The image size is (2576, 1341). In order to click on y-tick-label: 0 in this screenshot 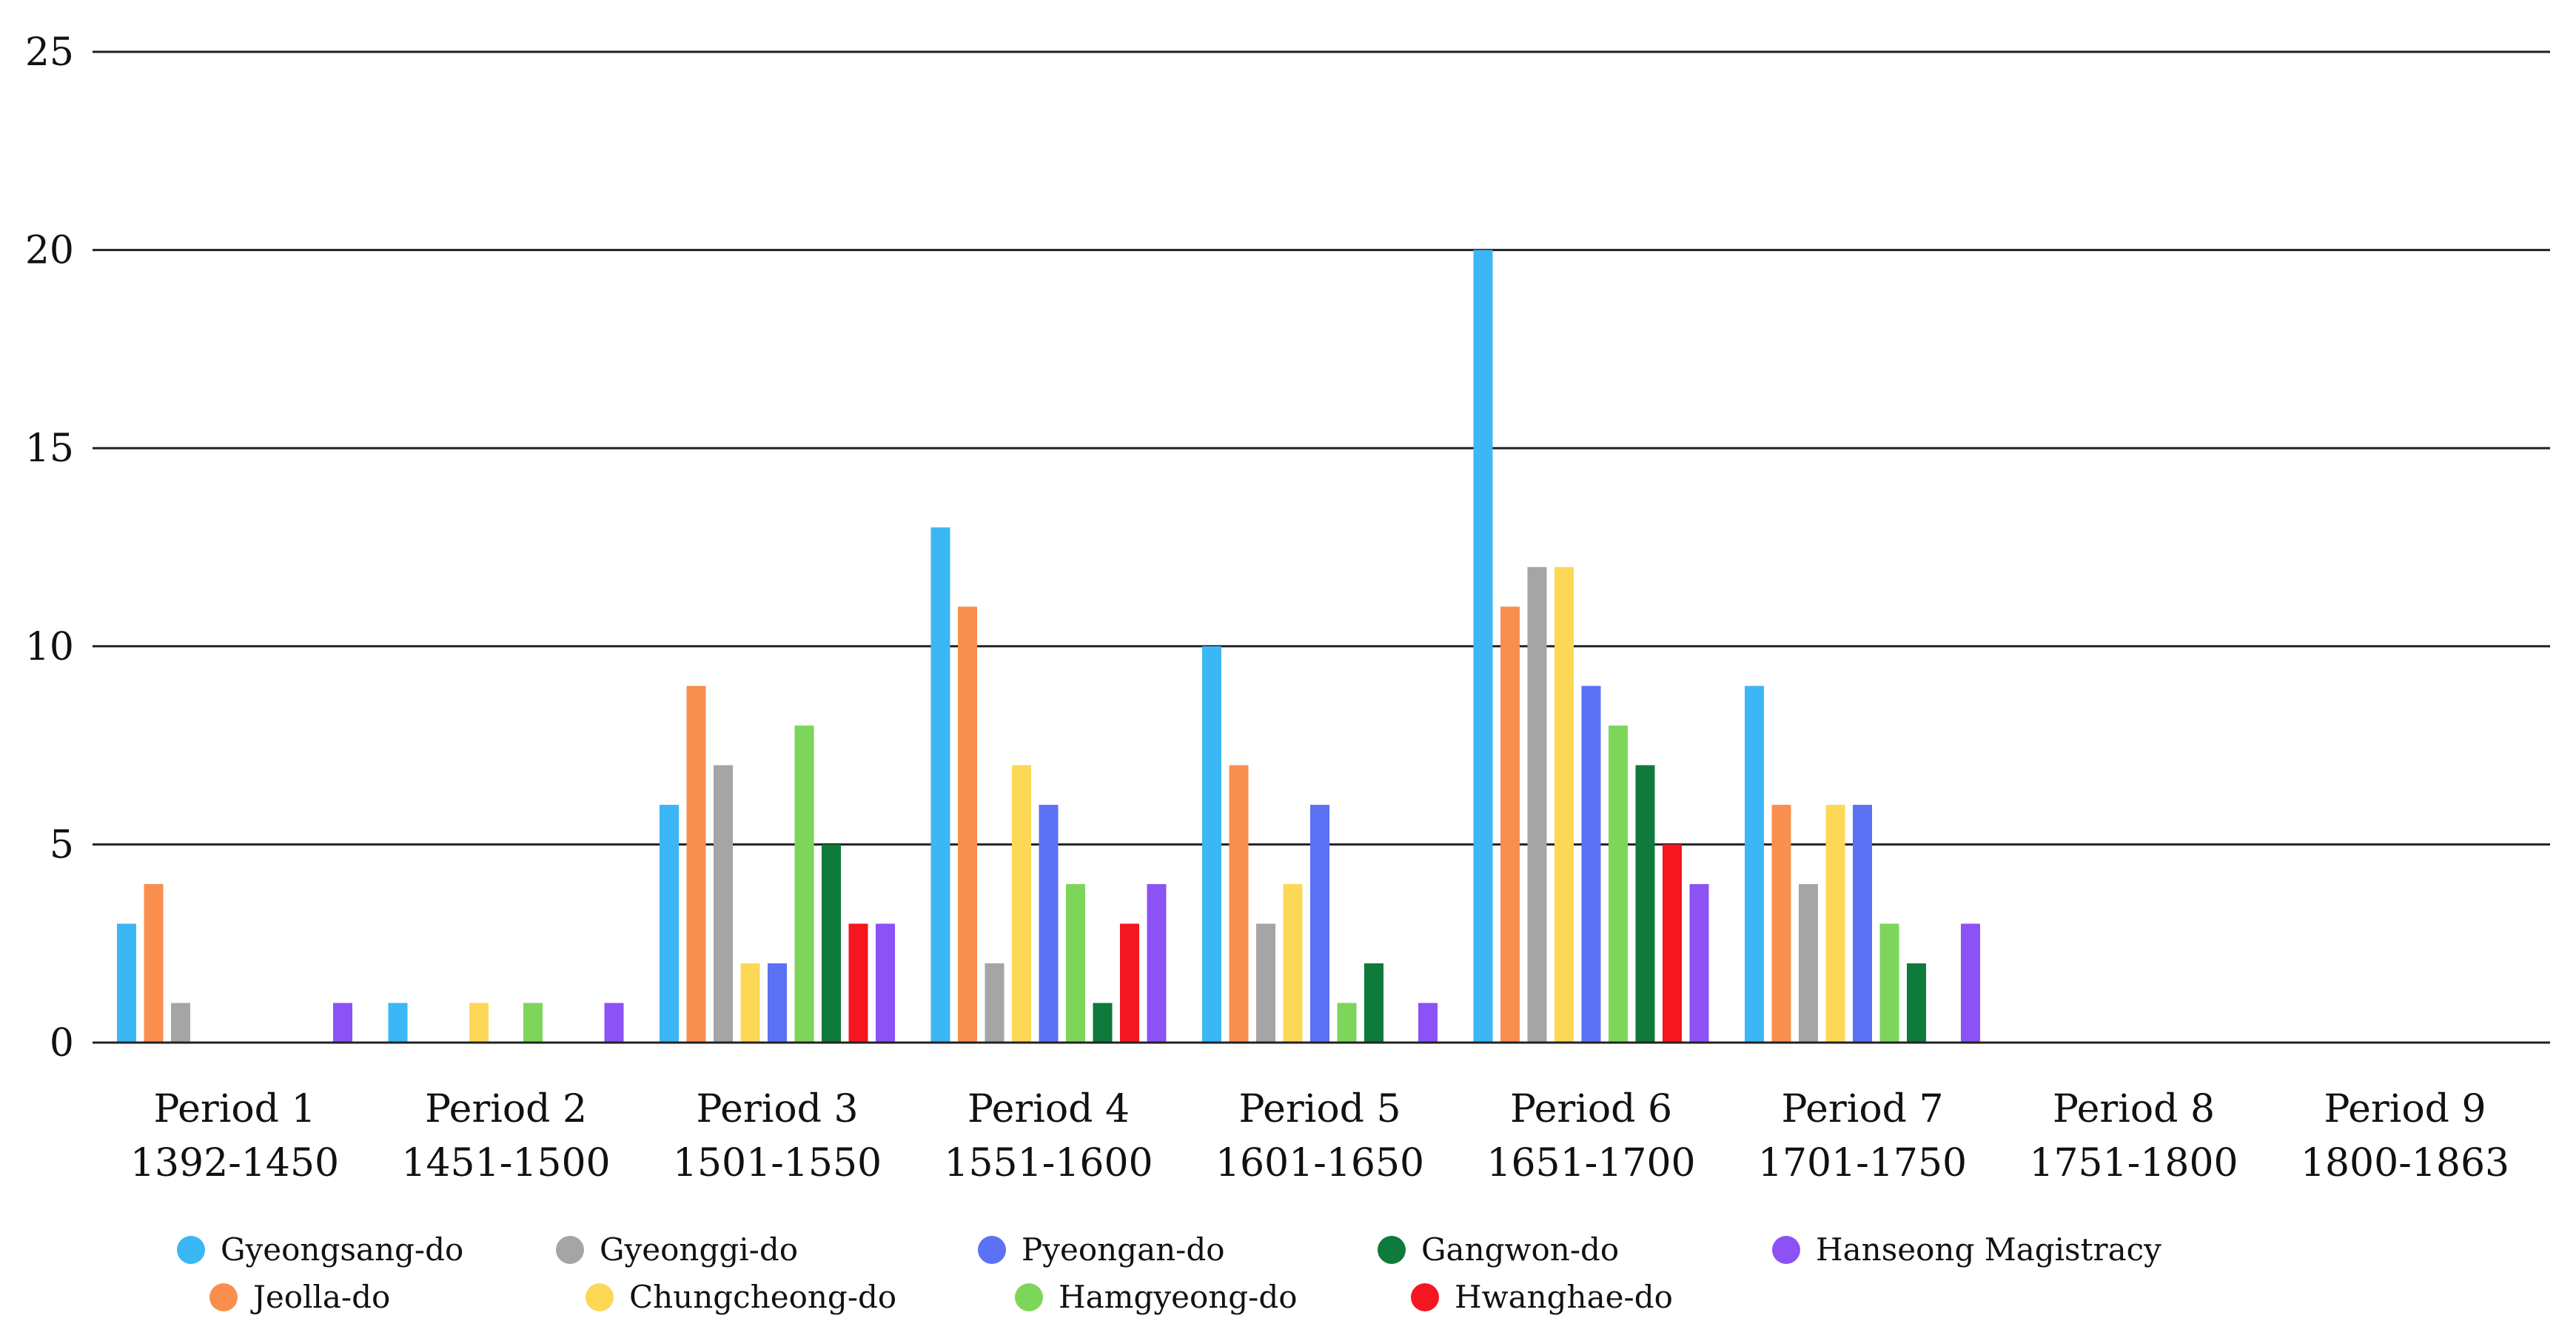, I will do `click(62, 1043)`.